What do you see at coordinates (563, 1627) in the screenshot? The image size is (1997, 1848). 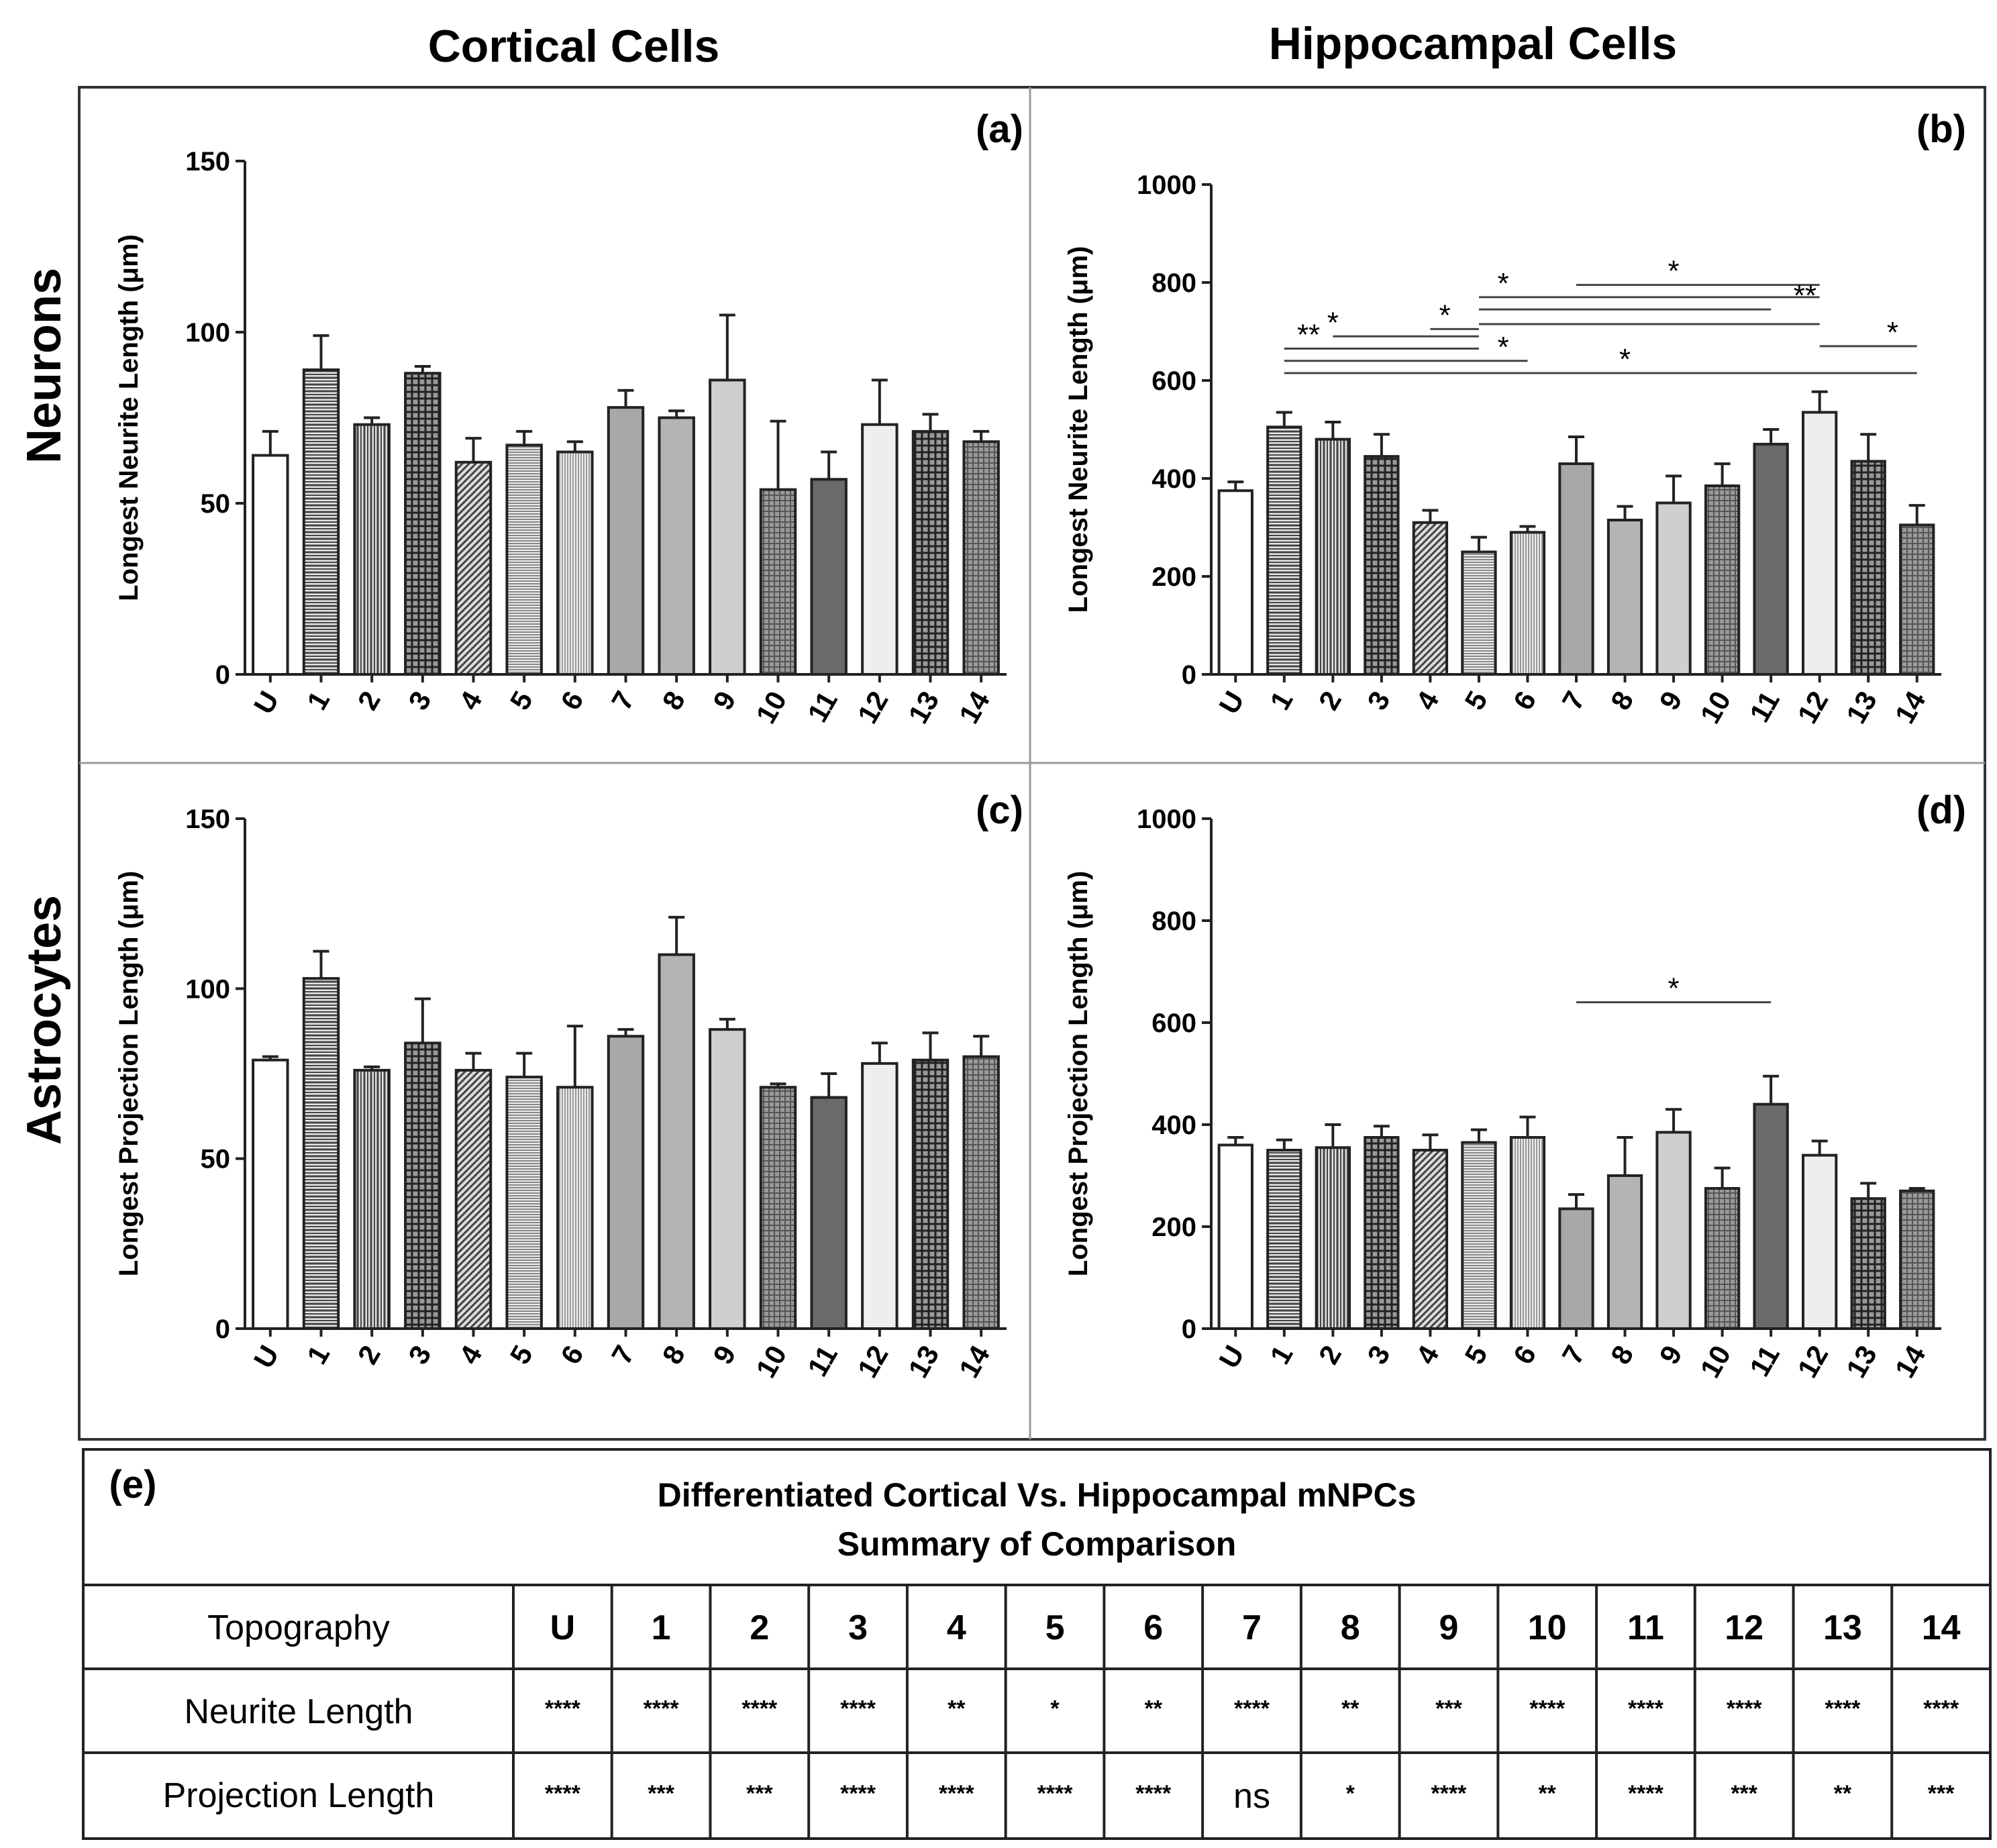 I see `table-column-header: U` at bounding box center [563, 1627].